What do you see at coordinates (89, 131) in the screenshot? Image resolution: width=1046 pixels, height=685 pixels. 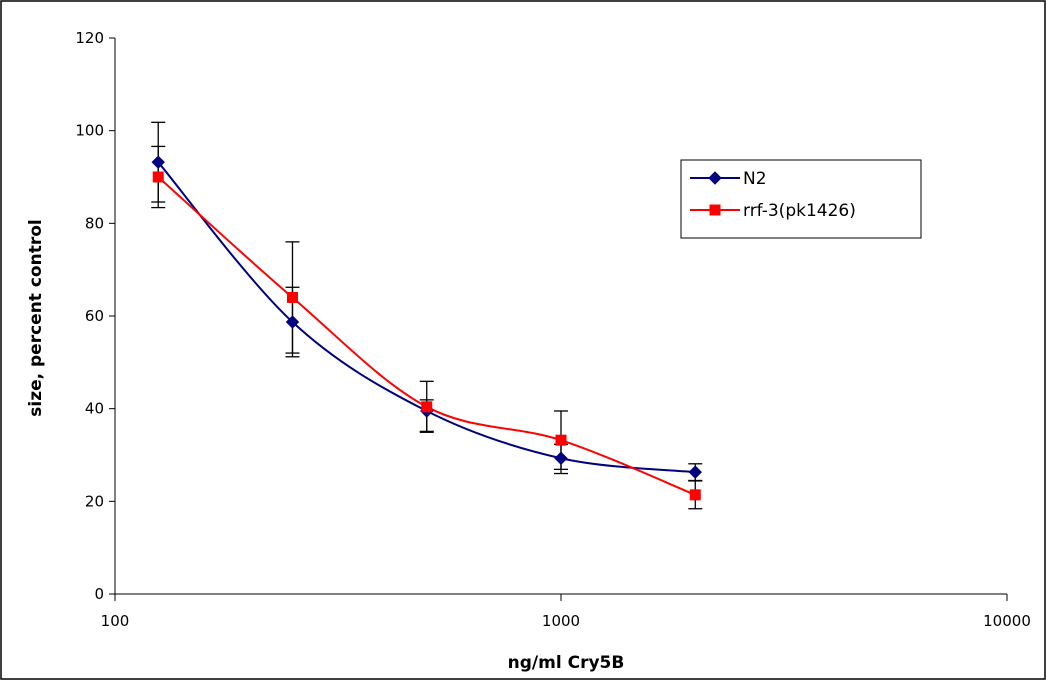 I see `y-tick-label: 100` at bounding box center [89, 131].